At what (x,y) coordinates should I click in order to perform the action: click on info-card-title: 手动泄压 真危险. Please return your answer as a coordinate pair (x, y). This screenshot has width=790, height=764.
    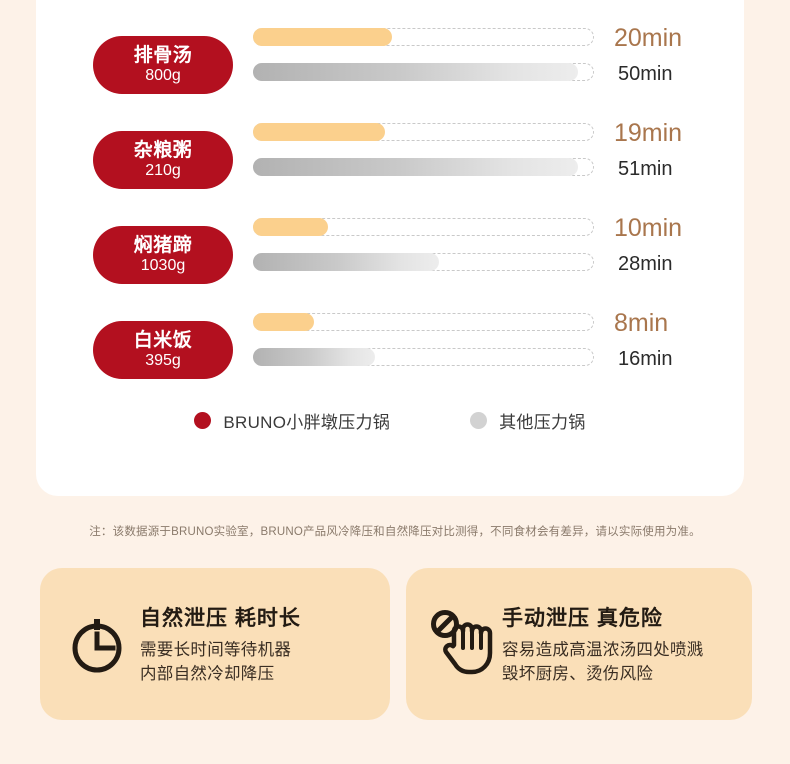
    Looking at the image, I should click on (582, 618).